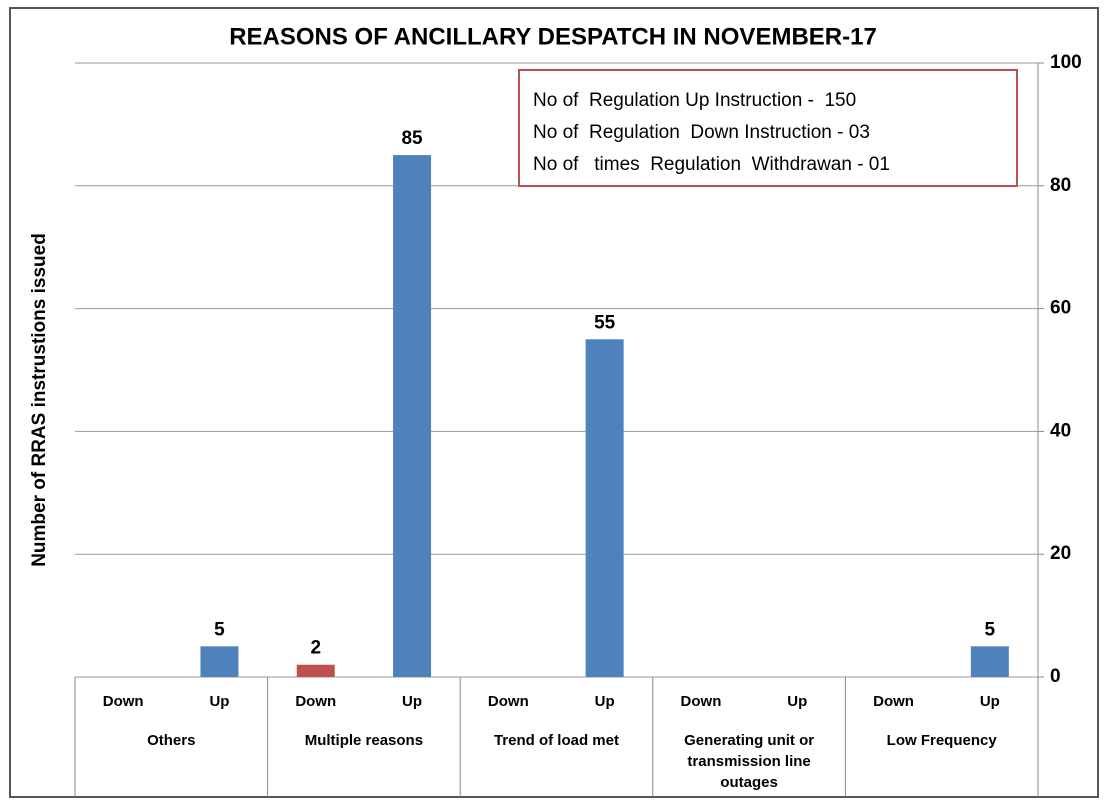 This screenshot has width=1108, height=803. What do you see at coordinates (1060, 185) in the screenshot?
I see `y-tick-label: 80` at bounding box center [1060, 185].